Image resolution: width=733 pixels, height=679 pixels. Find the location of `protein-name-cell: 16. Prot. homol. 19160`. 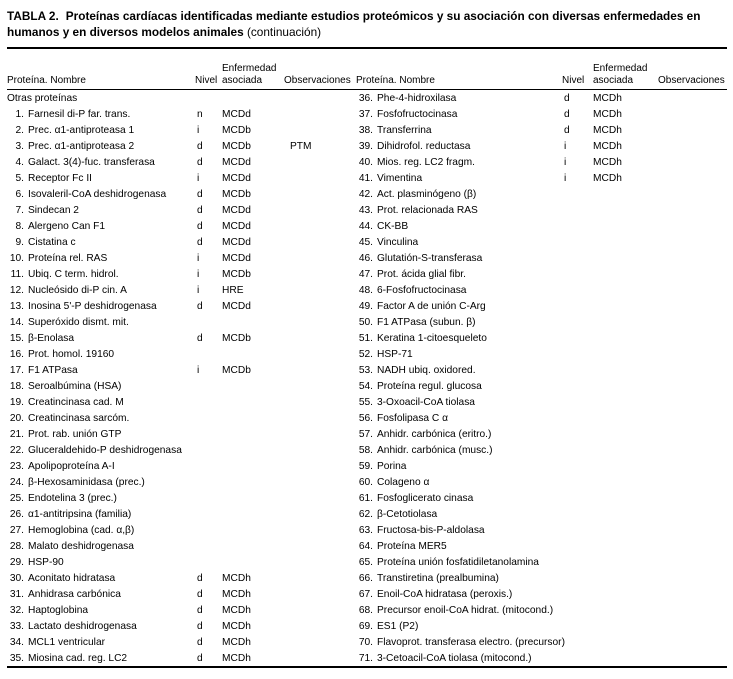

protein-name-cell: 16. Prot. homol. 19160 is located at coordinates (98, 354).